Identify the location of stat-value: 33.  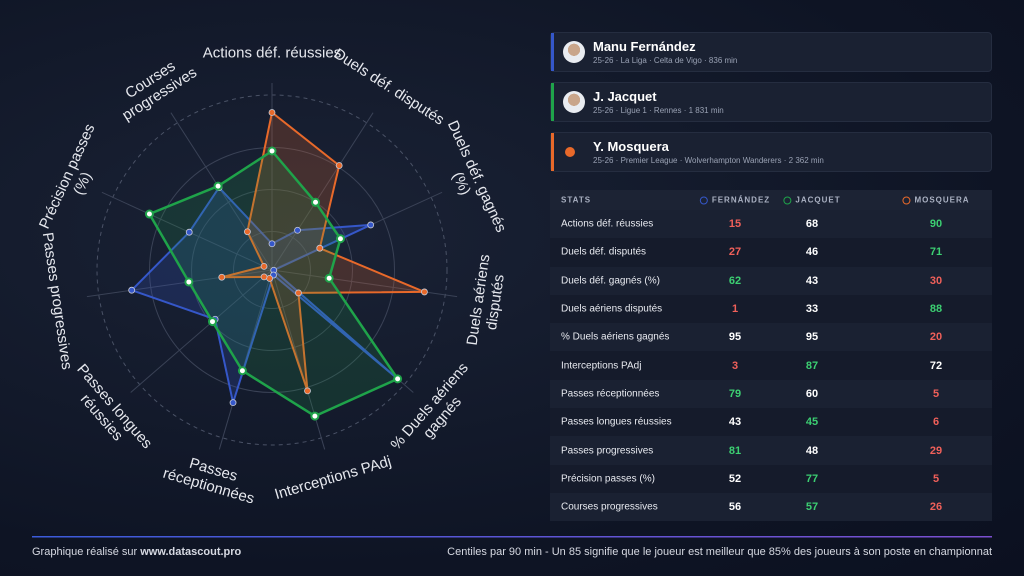
(812, 309).